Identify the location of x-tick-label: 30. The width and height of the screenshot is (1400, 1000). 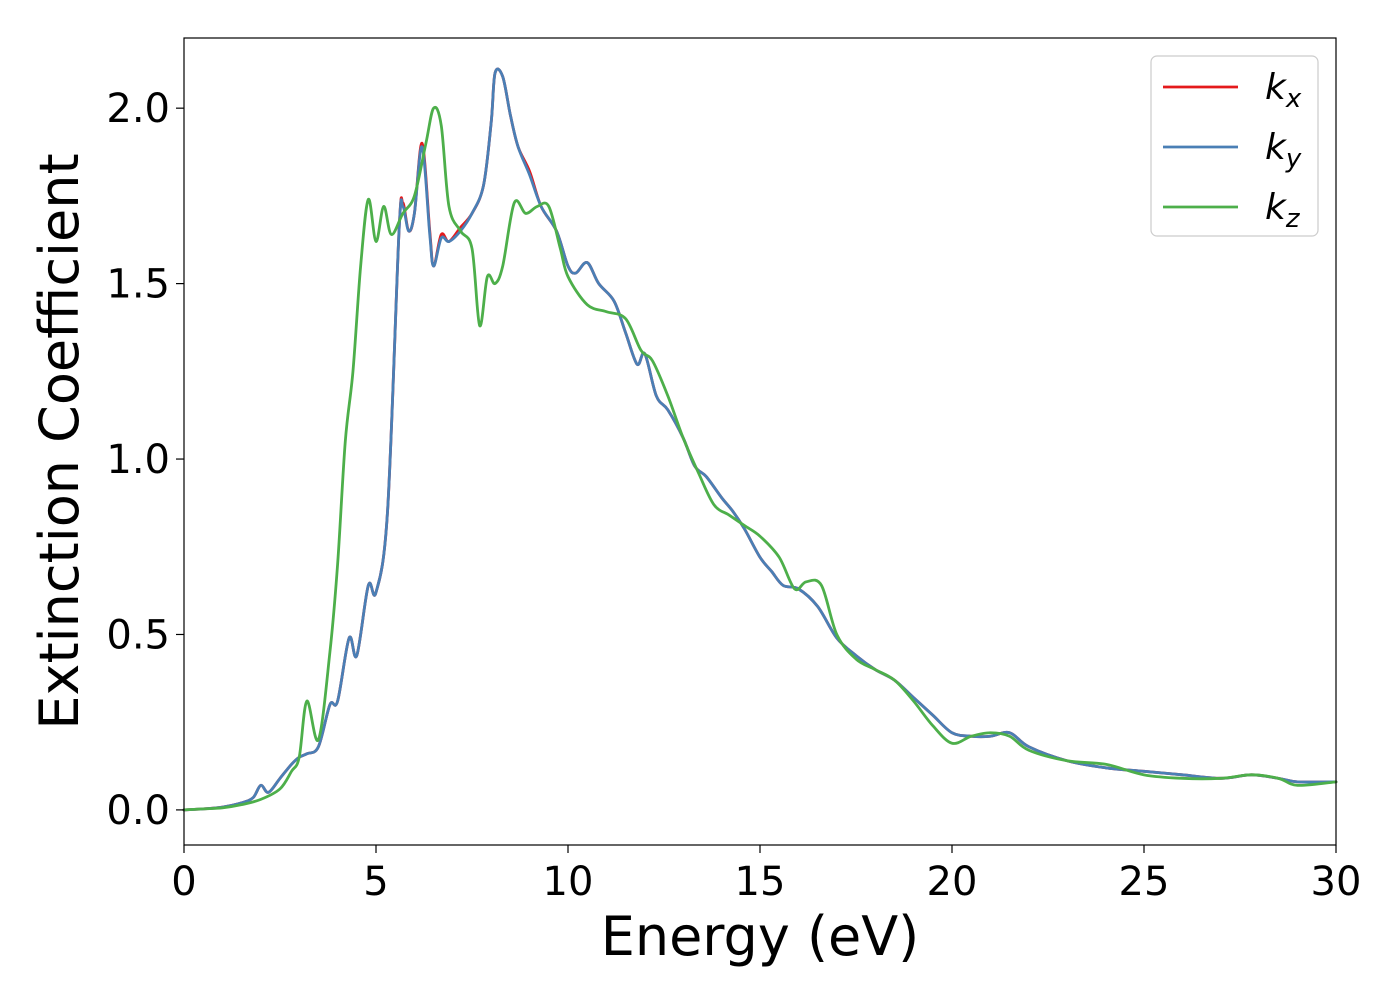
(1336, 882).